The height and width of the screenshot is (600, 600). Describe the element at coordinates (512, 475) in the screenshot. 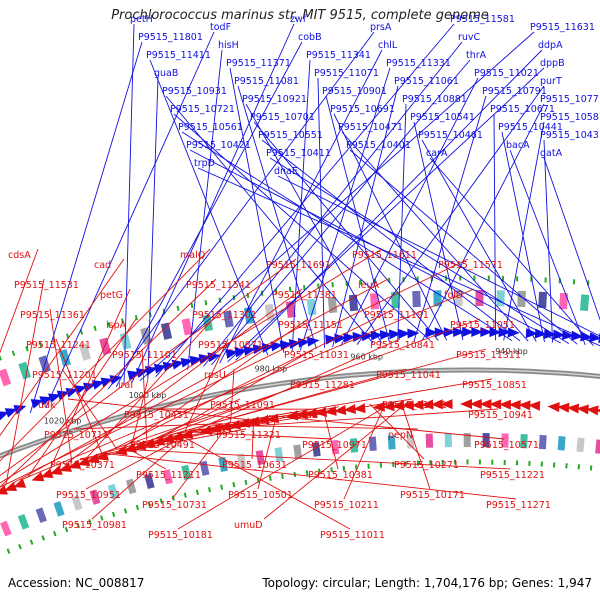

I see `reverse-gene-label: P9515_11221` at that location.